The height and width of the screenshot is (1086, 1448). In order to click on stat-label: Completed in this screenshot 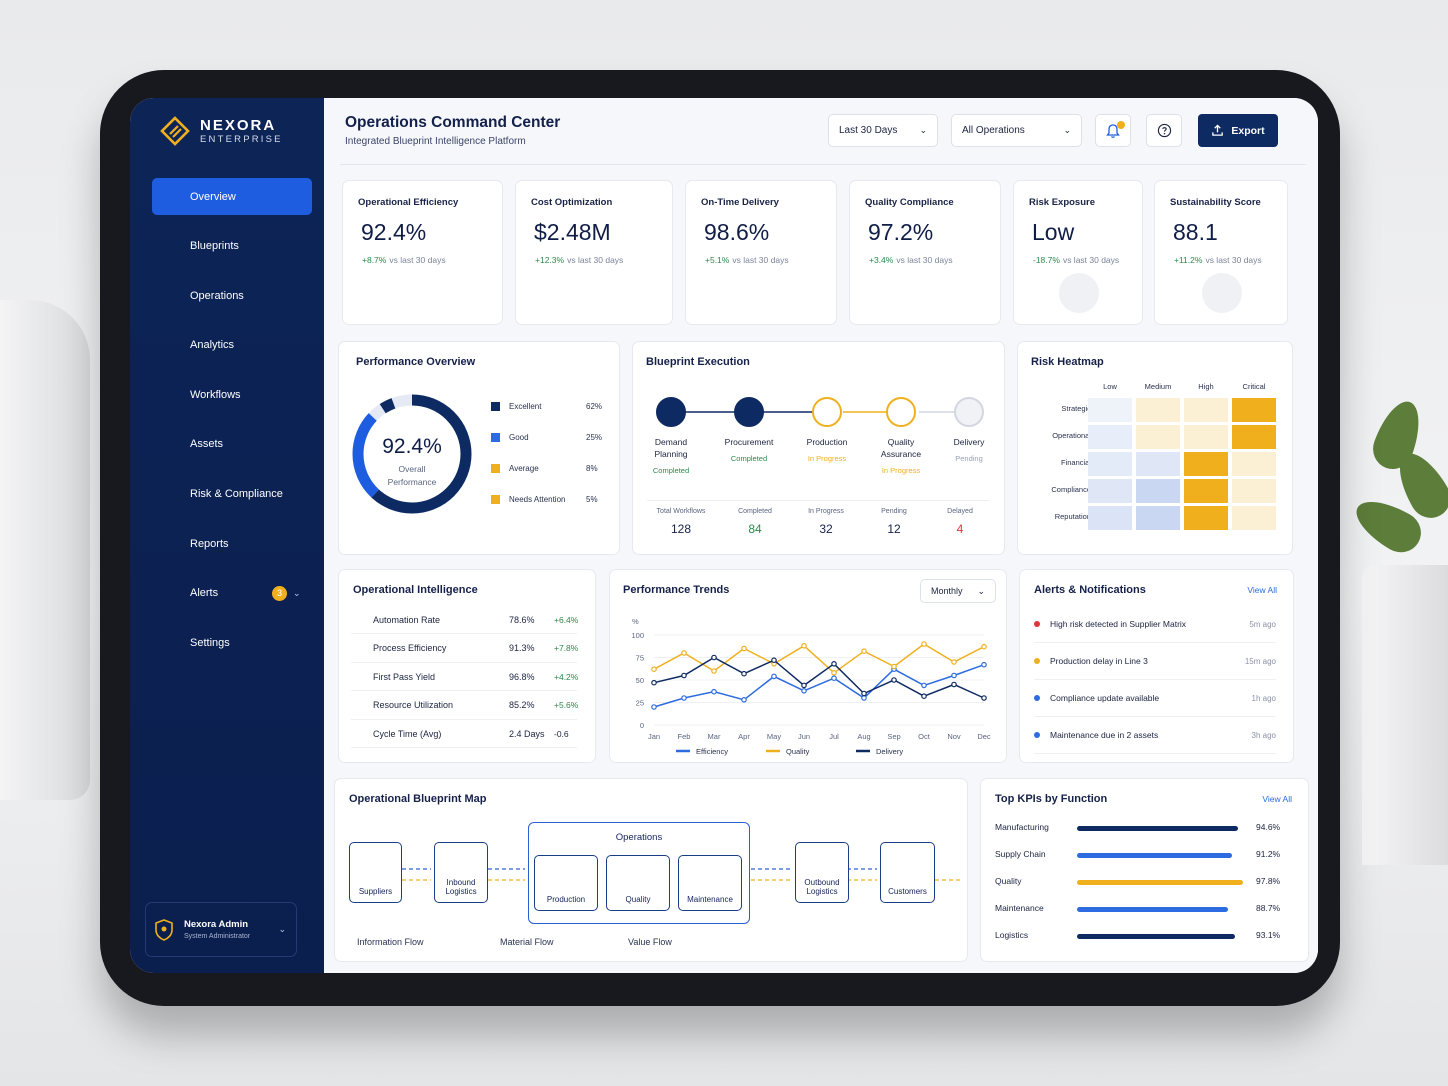, I will do `click(755, 511)`.